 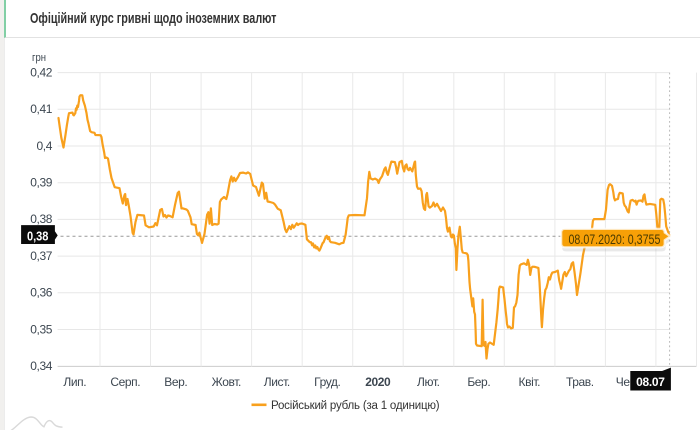 What do you see at coordinates (478, 382) in the screenshot?
I see `svg-text: Бер.` at bounding box center [478, 382].